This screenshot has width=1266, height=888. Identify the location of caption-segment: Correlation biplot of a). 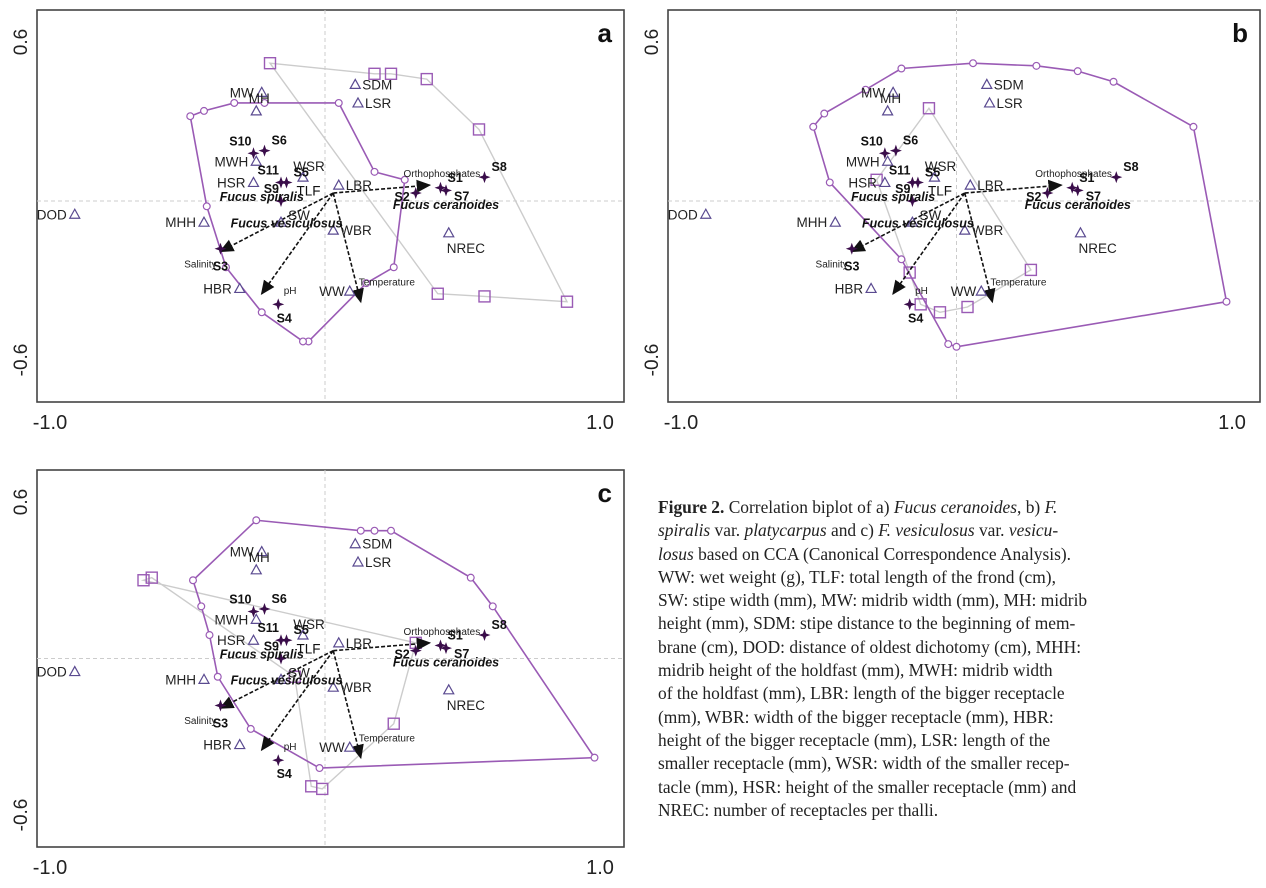
(809, 507).